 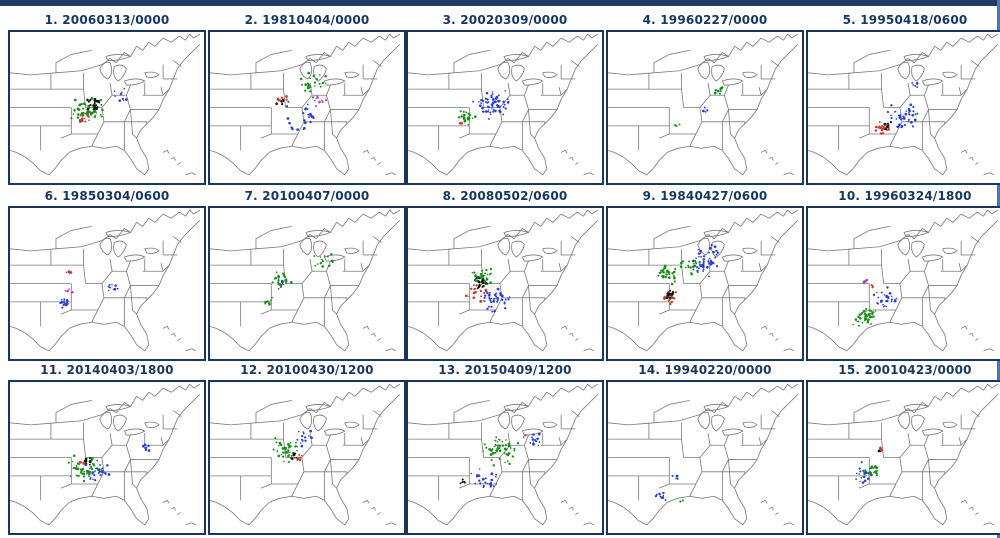 What do you see at coordinates (705, 447) in the screenshot?
I see `analog-panel: 14. 19940220/0000` at bounding box center [705, 447].